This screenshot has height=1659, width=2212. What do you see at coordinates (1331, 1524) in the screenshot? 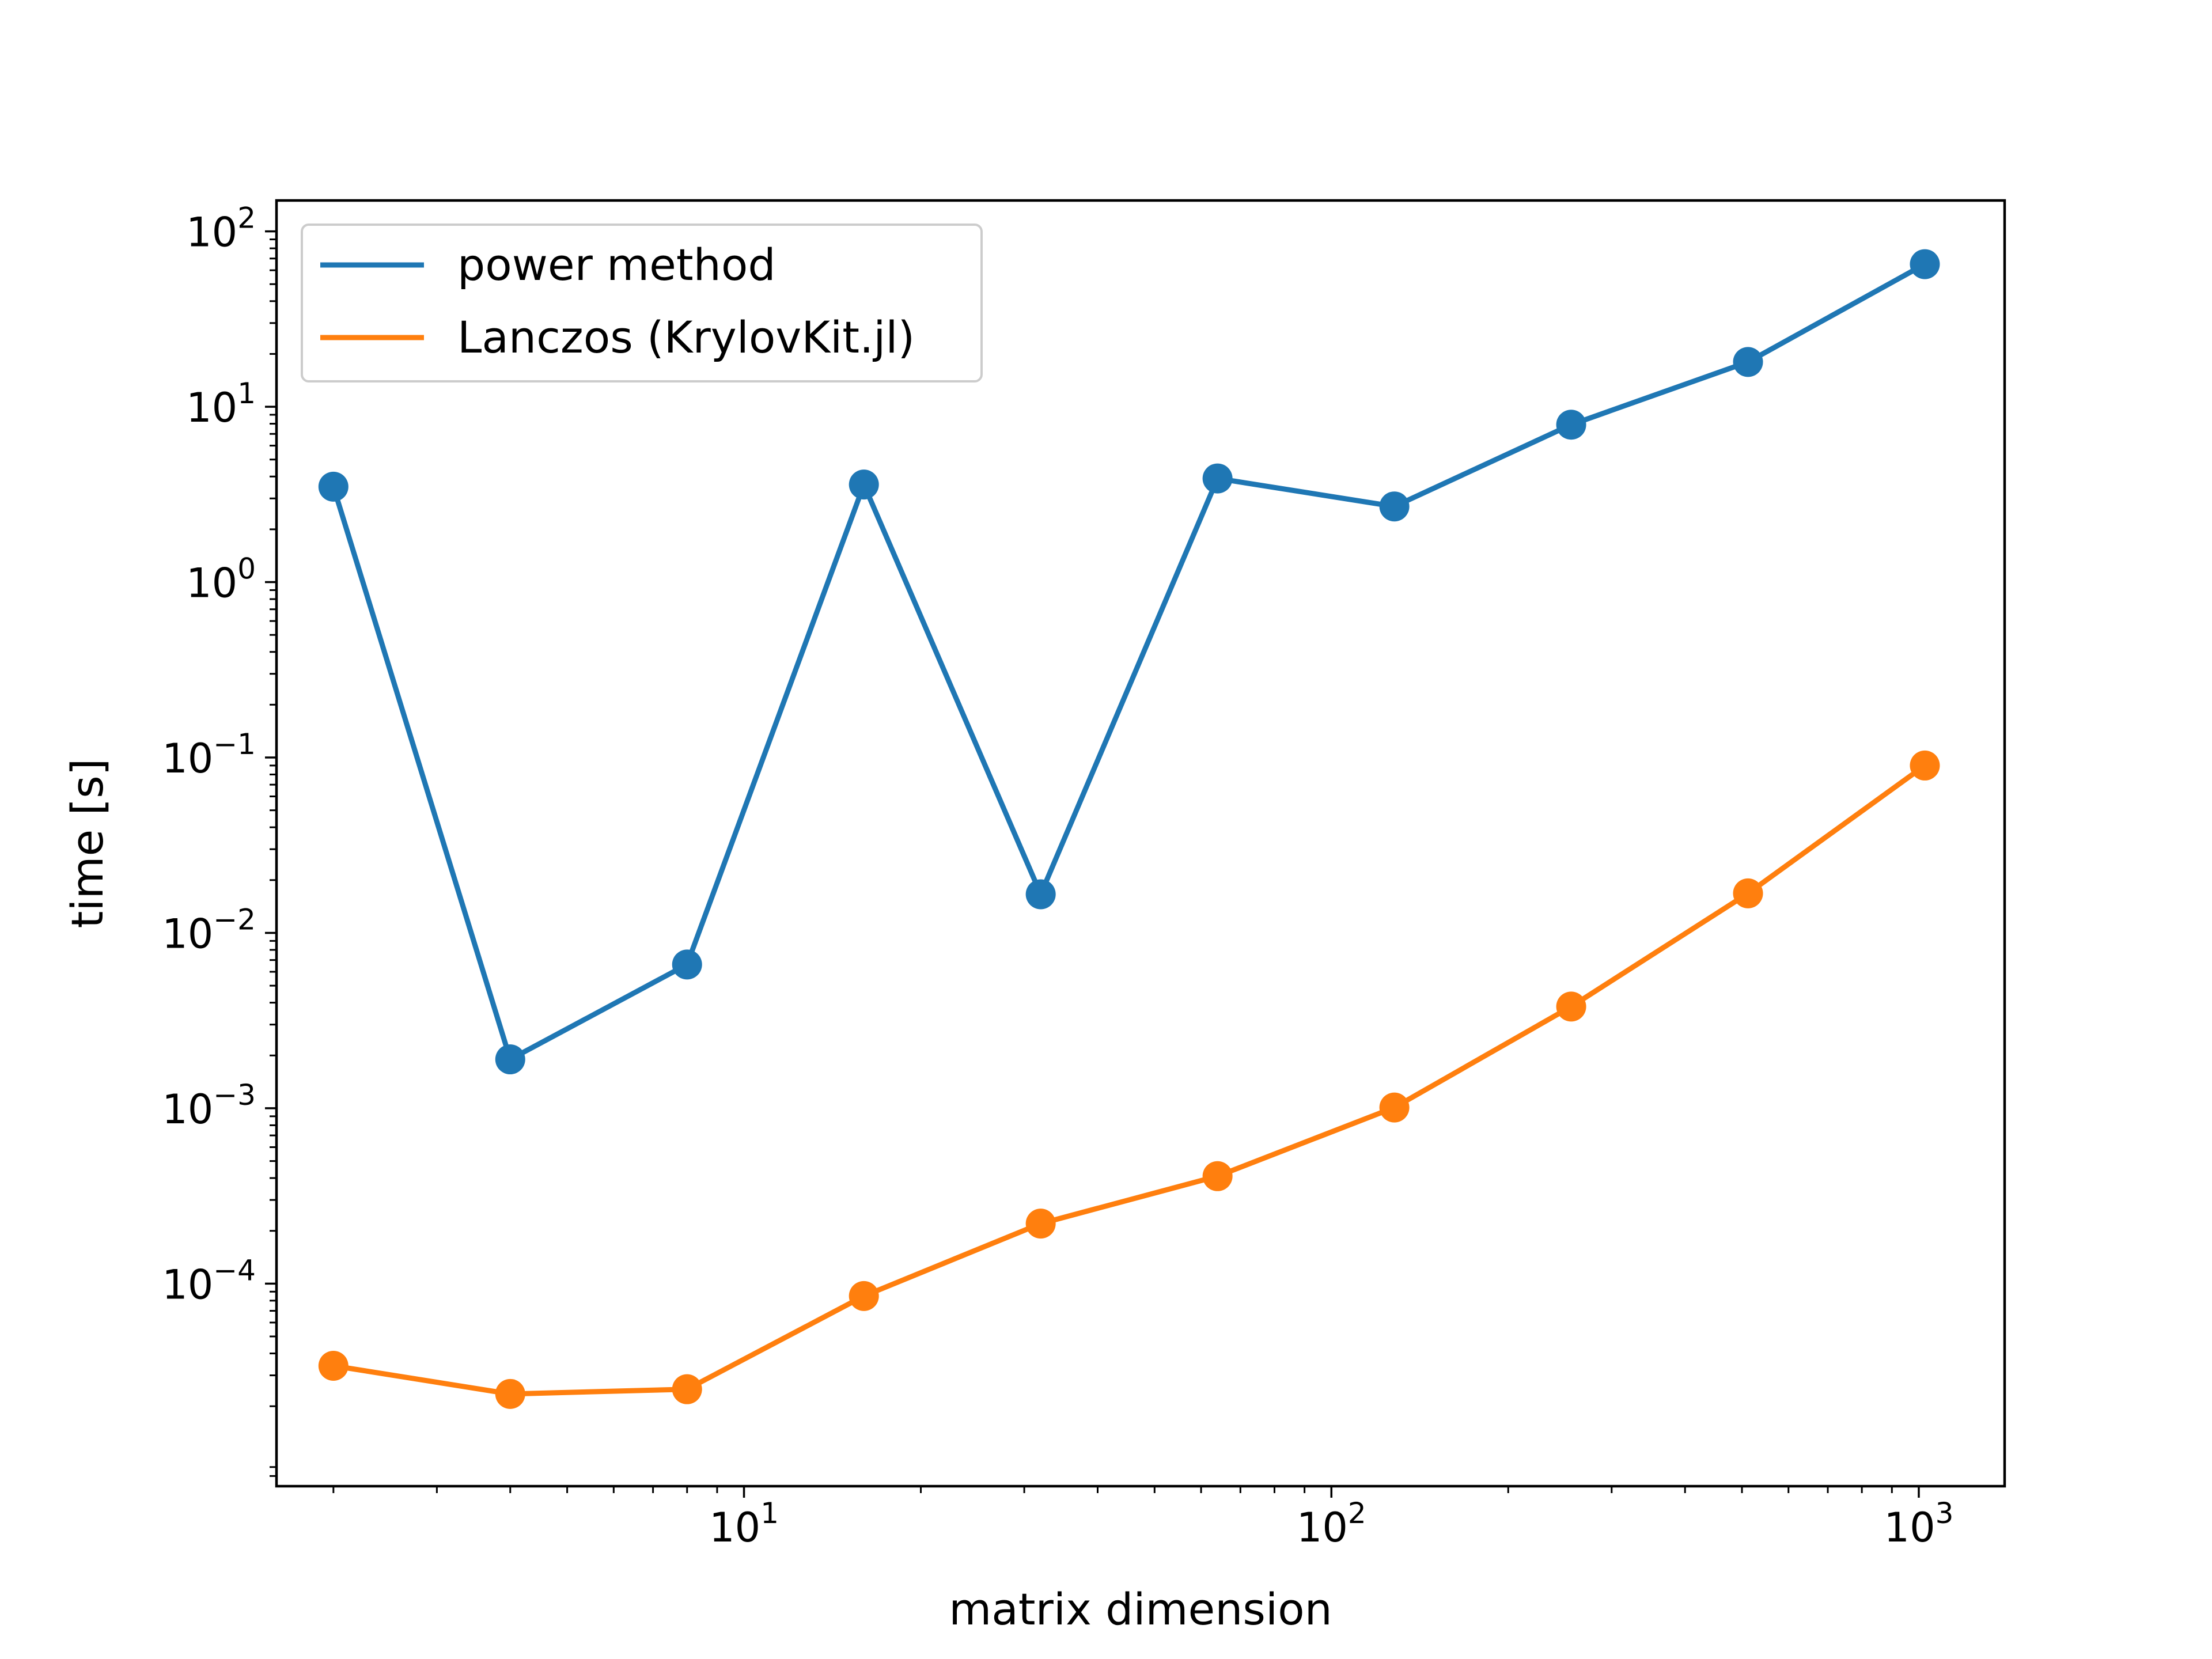
I see `x-tick-label: 10²` at bounding box center [1331, 1524].